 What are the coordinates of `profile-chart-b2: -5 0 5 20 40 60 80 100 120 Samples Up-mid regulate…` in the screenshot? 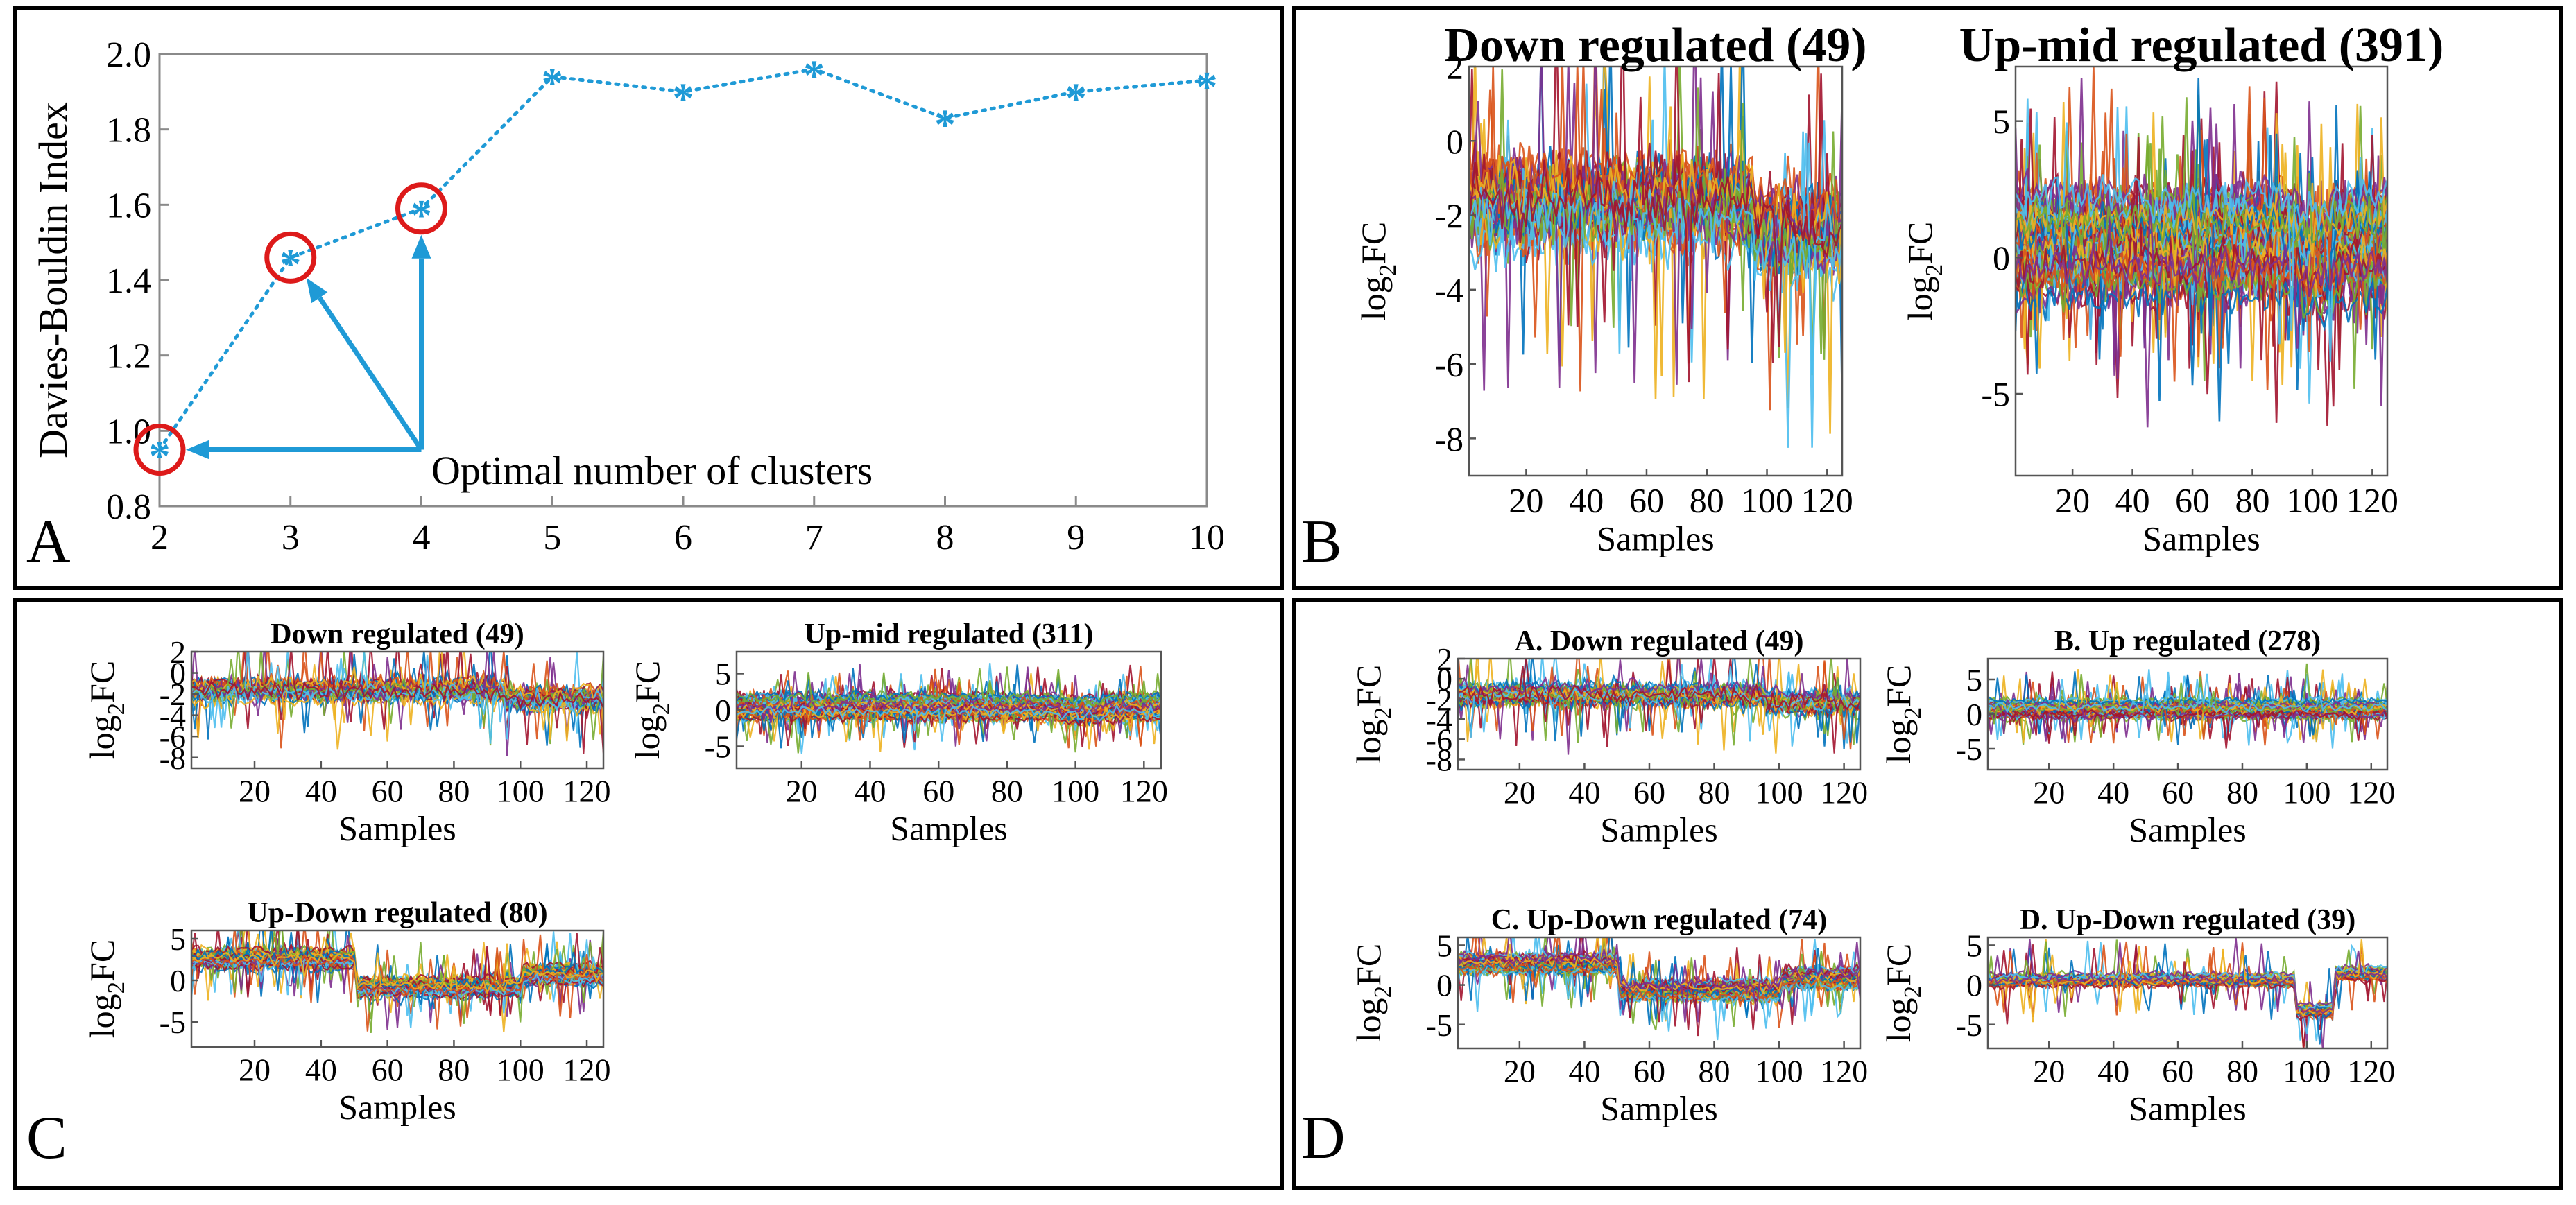 It's located at (2172, 288).